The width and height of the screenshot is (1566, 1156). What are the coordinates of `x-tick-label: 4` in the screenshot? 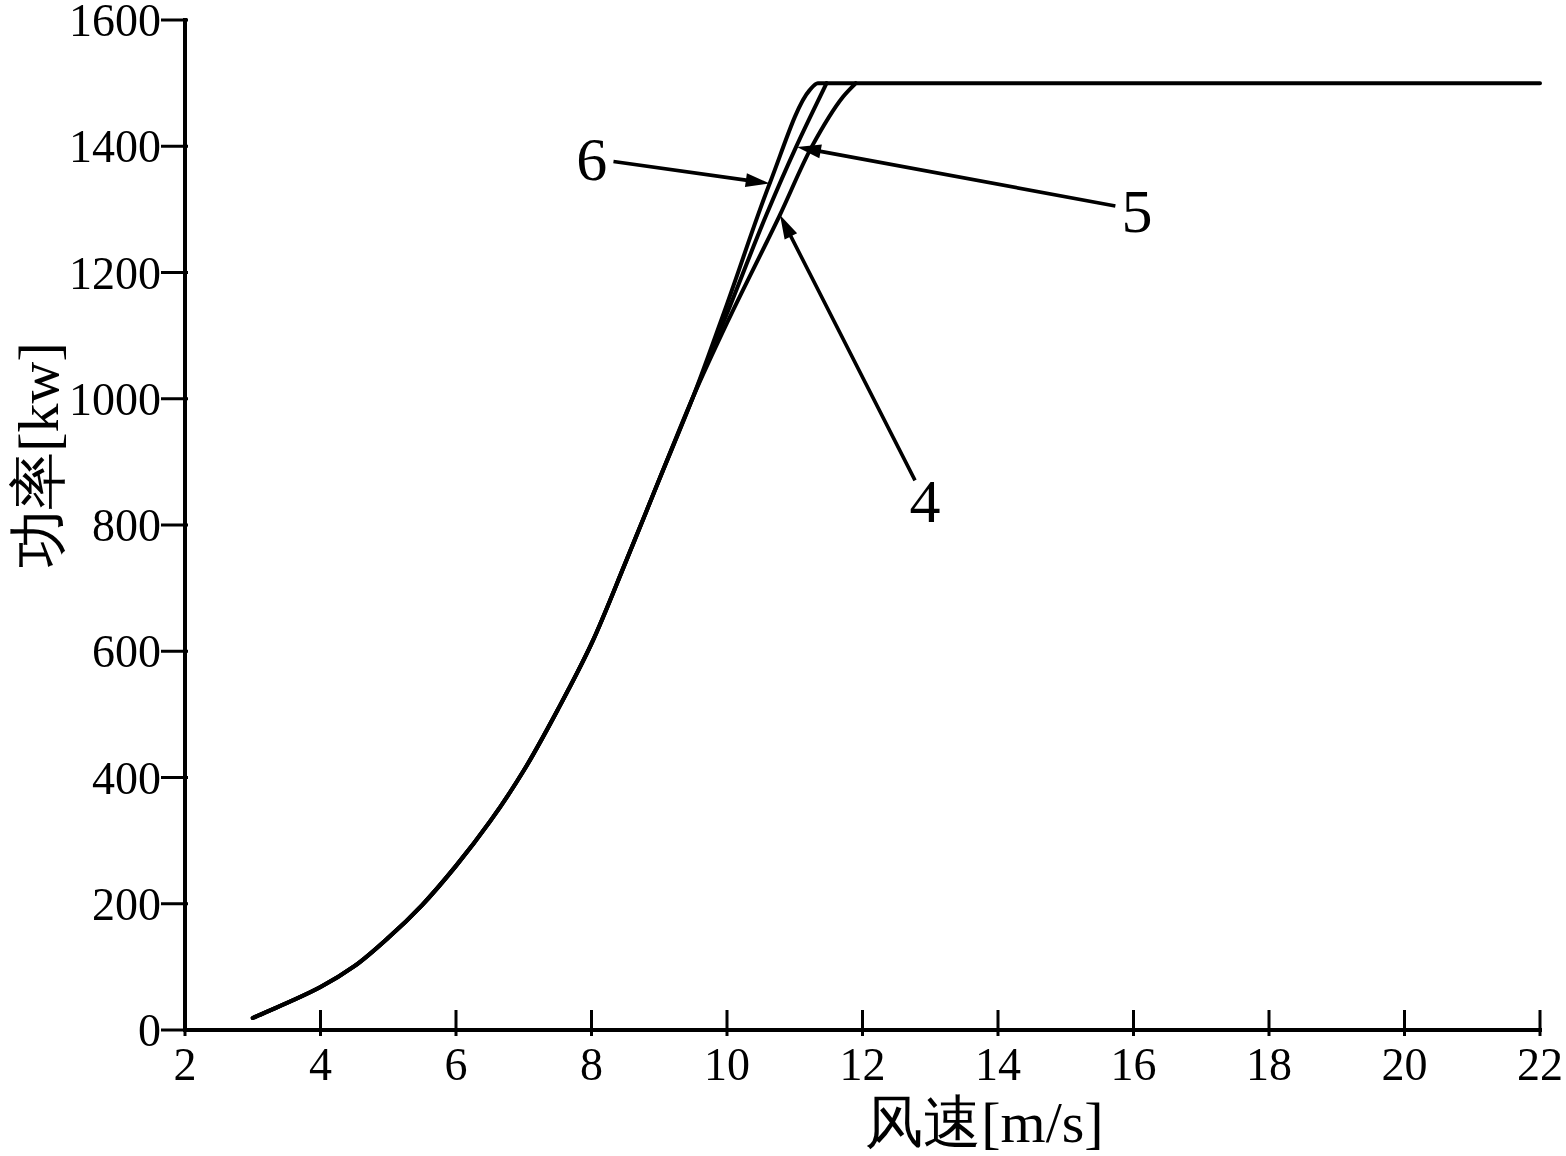 It's located at (320, 1064).